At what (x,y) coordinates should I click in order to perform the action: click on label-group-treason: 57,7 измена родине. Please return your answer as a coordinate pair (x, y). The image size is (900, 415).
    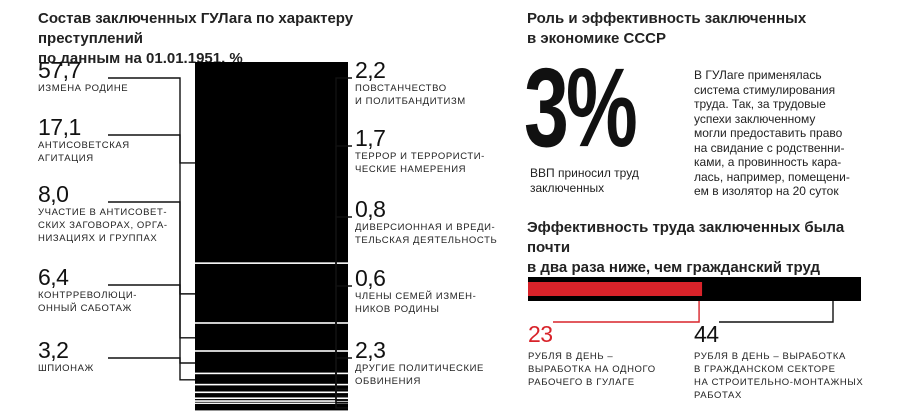
    Looking at the image, I should click on (83, 76).